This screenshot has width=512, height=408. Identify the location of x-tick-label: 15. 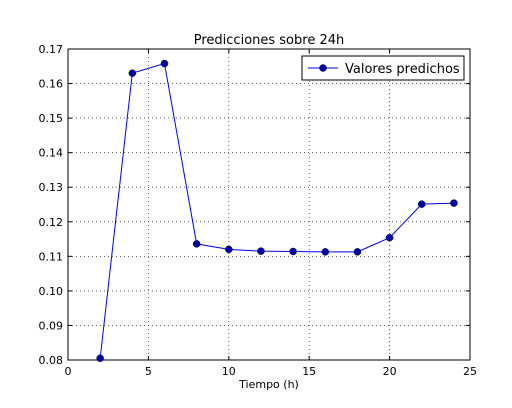
(309, 371).